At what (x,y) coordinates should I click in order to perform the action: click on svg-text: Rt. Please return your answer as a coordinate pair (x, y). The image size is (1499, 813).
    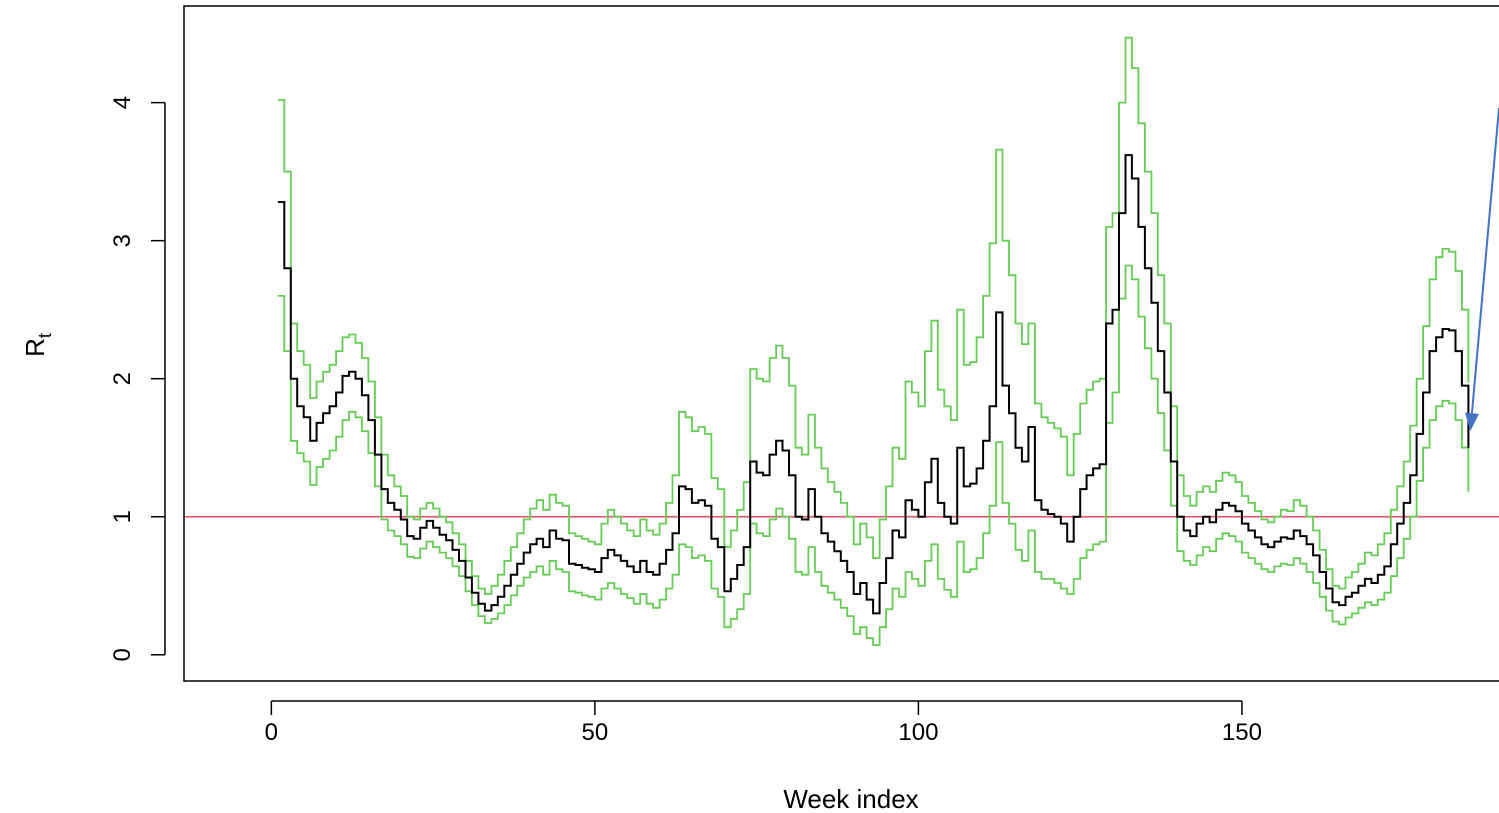
    Looking at the image, I should click on (37, 345).